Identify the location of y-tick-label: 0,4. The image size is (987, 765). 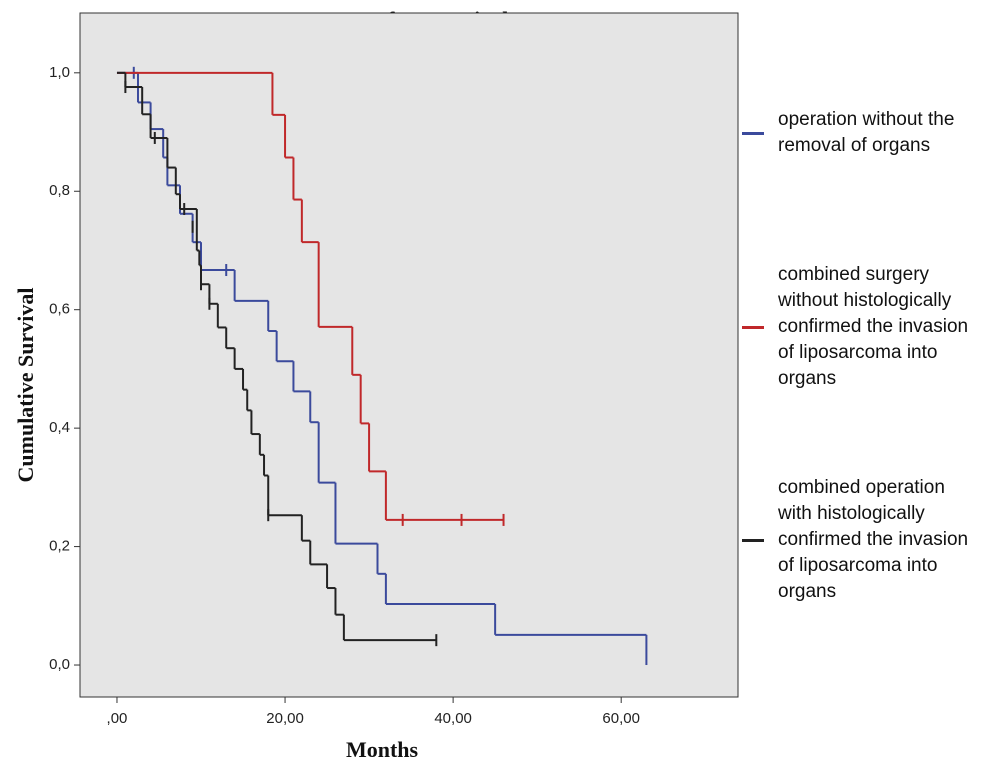
(59, 427).